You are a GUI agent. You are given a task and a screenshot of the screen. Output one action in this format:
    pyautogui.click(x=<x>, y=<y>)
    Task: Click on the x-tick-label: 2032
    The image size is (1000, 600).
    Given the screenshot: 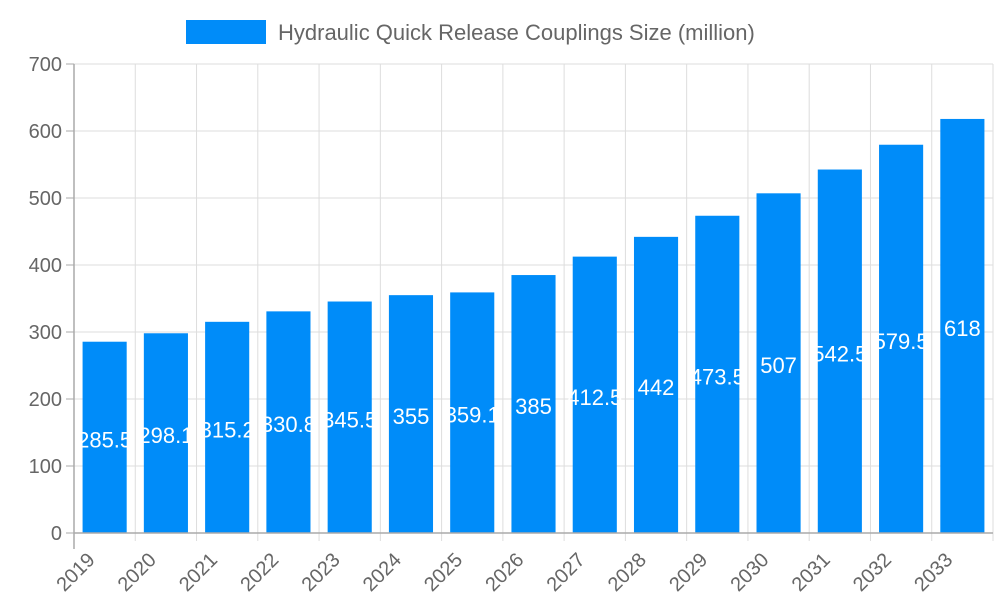 What is the action you would take?
    pyautogui.click(x=872, y=572)
    